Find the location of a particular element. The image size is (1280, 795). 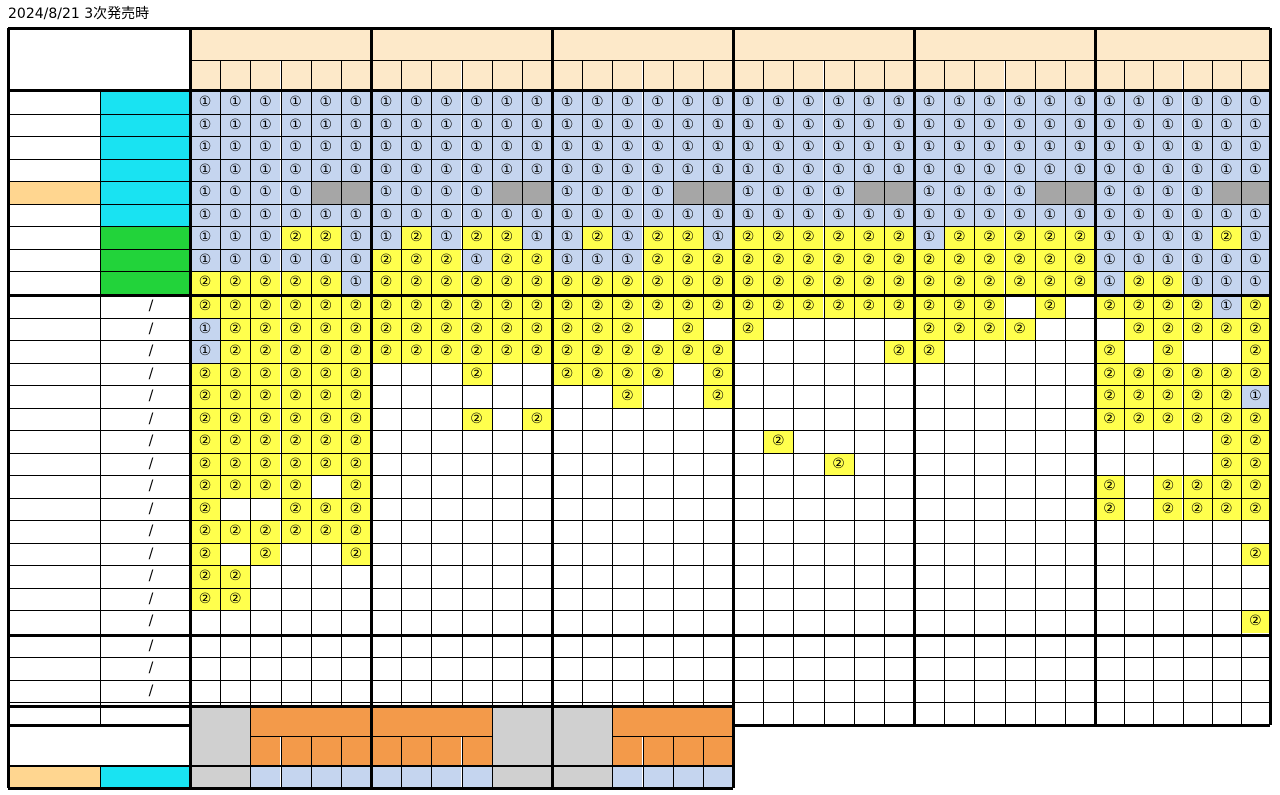

member-status is located at coordinates (145, 214).